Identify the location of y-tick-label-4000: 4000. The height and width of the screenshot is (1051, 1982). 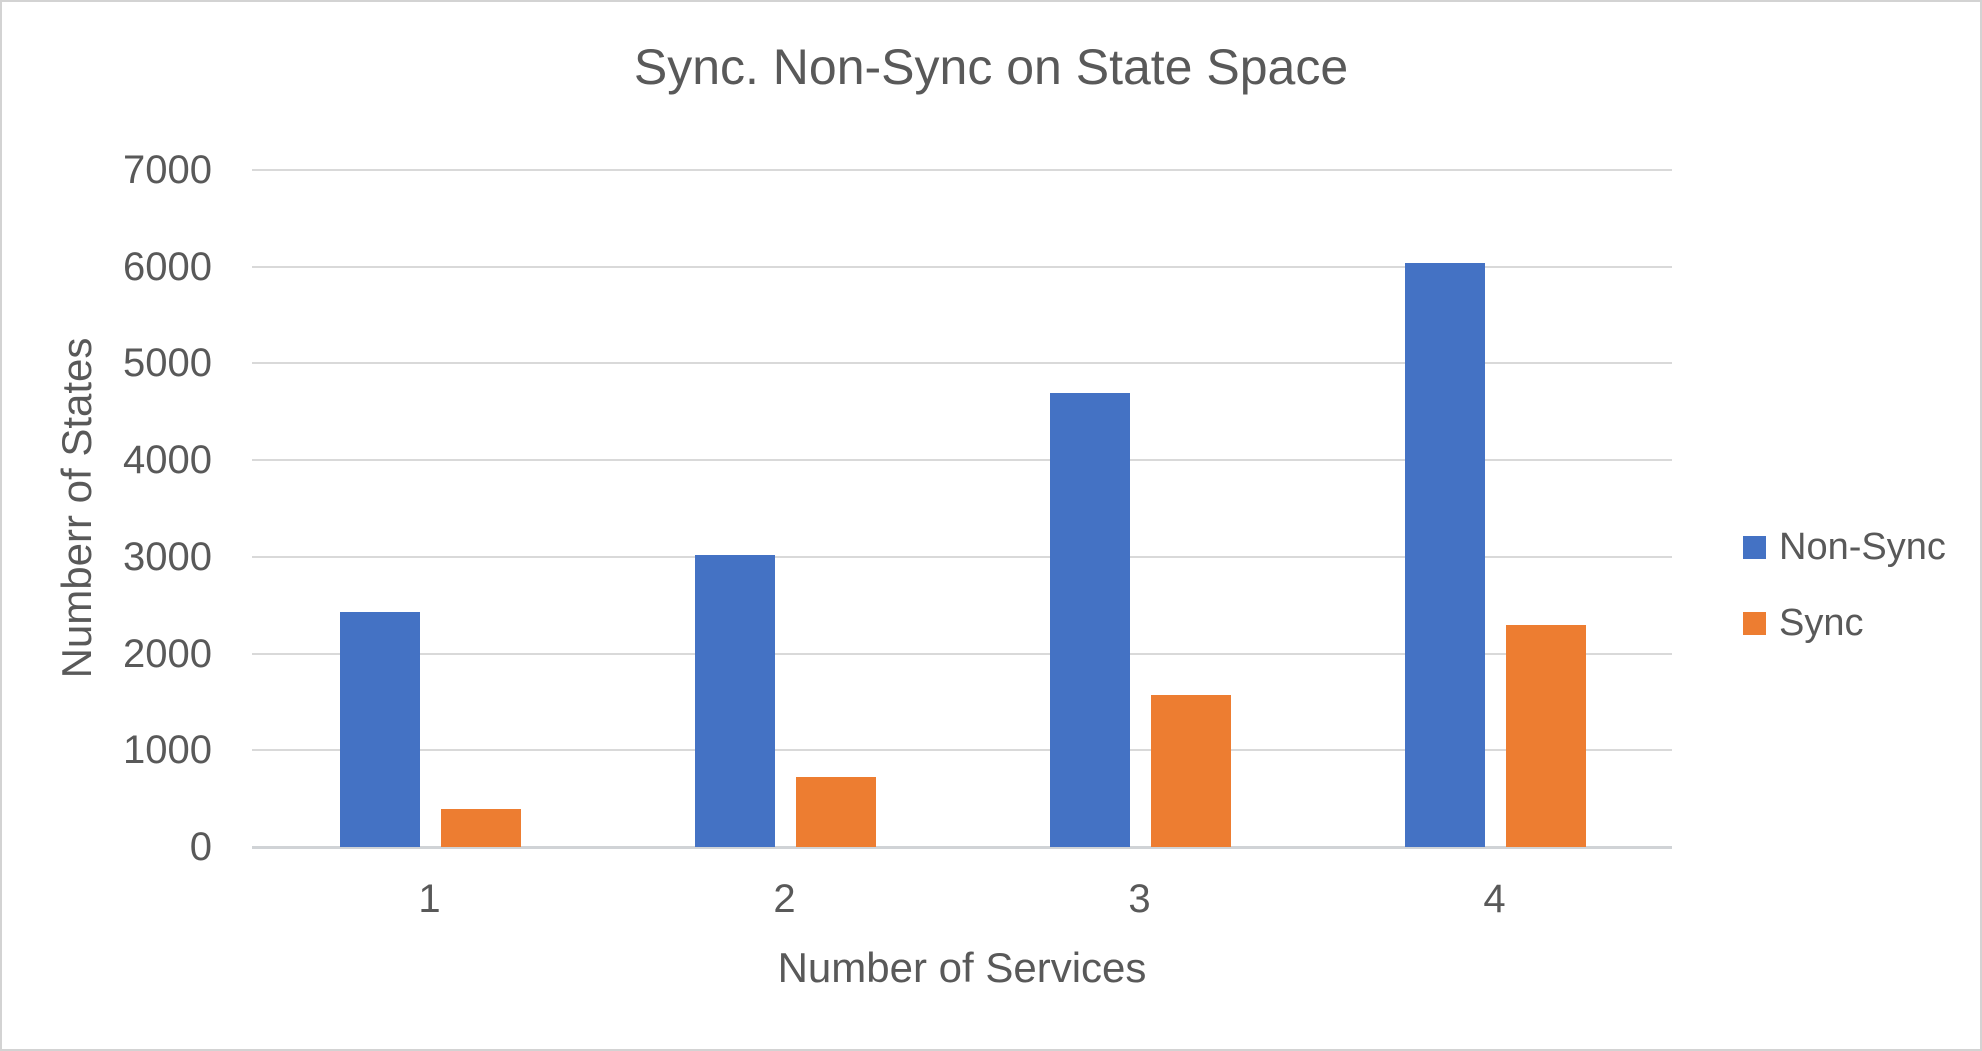
(167, 460).